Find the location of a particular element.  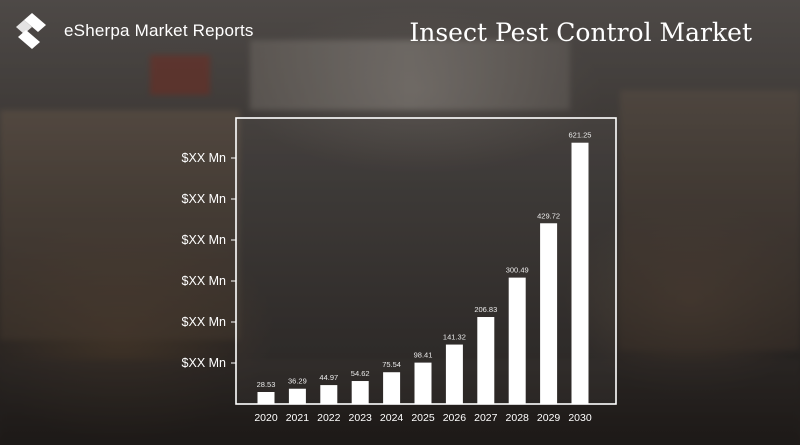

bar-value-label: 28.53 is located at coordinates (266, 384).